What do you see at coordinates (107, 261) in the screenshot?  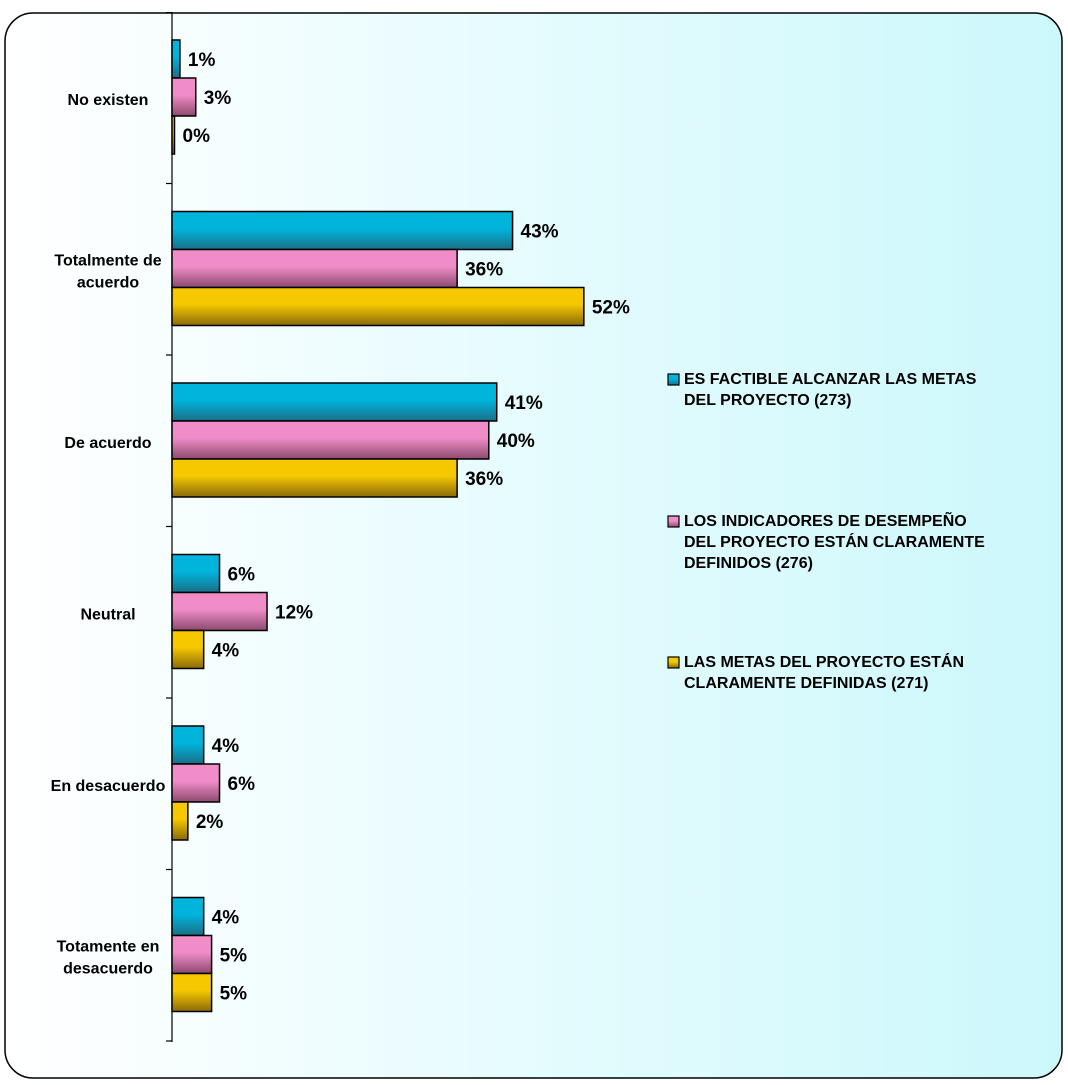 I see `category-label: Totalmente de` at bounding box center [107, 261].